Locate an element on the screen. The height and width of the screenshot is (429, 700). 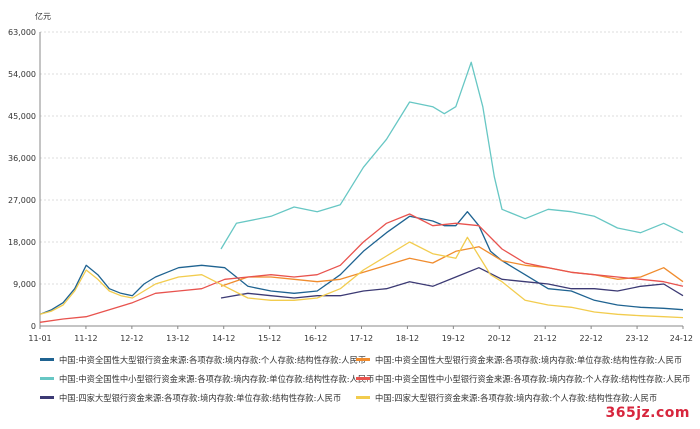
legend-item: 中国:四家大型银行资金来源:各项存款:境内存款:个人存款:结构性存款:人民币 is located at coordinates (511, 398).